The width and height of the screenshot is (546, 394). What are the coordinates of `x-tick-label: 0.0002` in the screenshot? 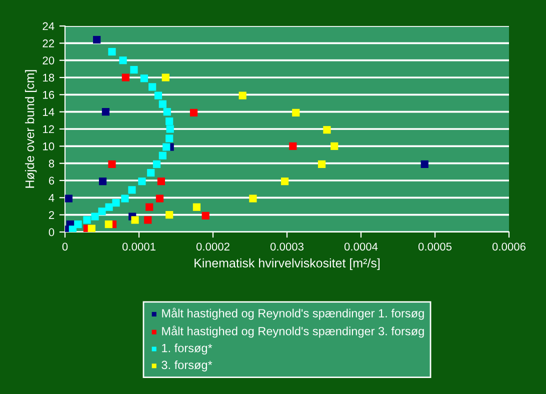 It's located at (213, 246).